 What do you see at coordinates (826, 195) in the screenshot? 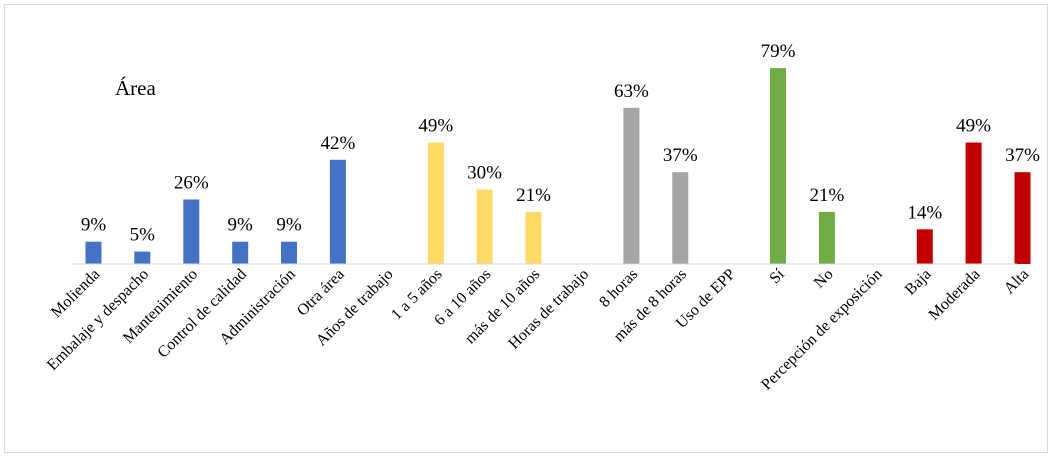
I see `value-label-15: 21%` at bounding box center [826, 195].